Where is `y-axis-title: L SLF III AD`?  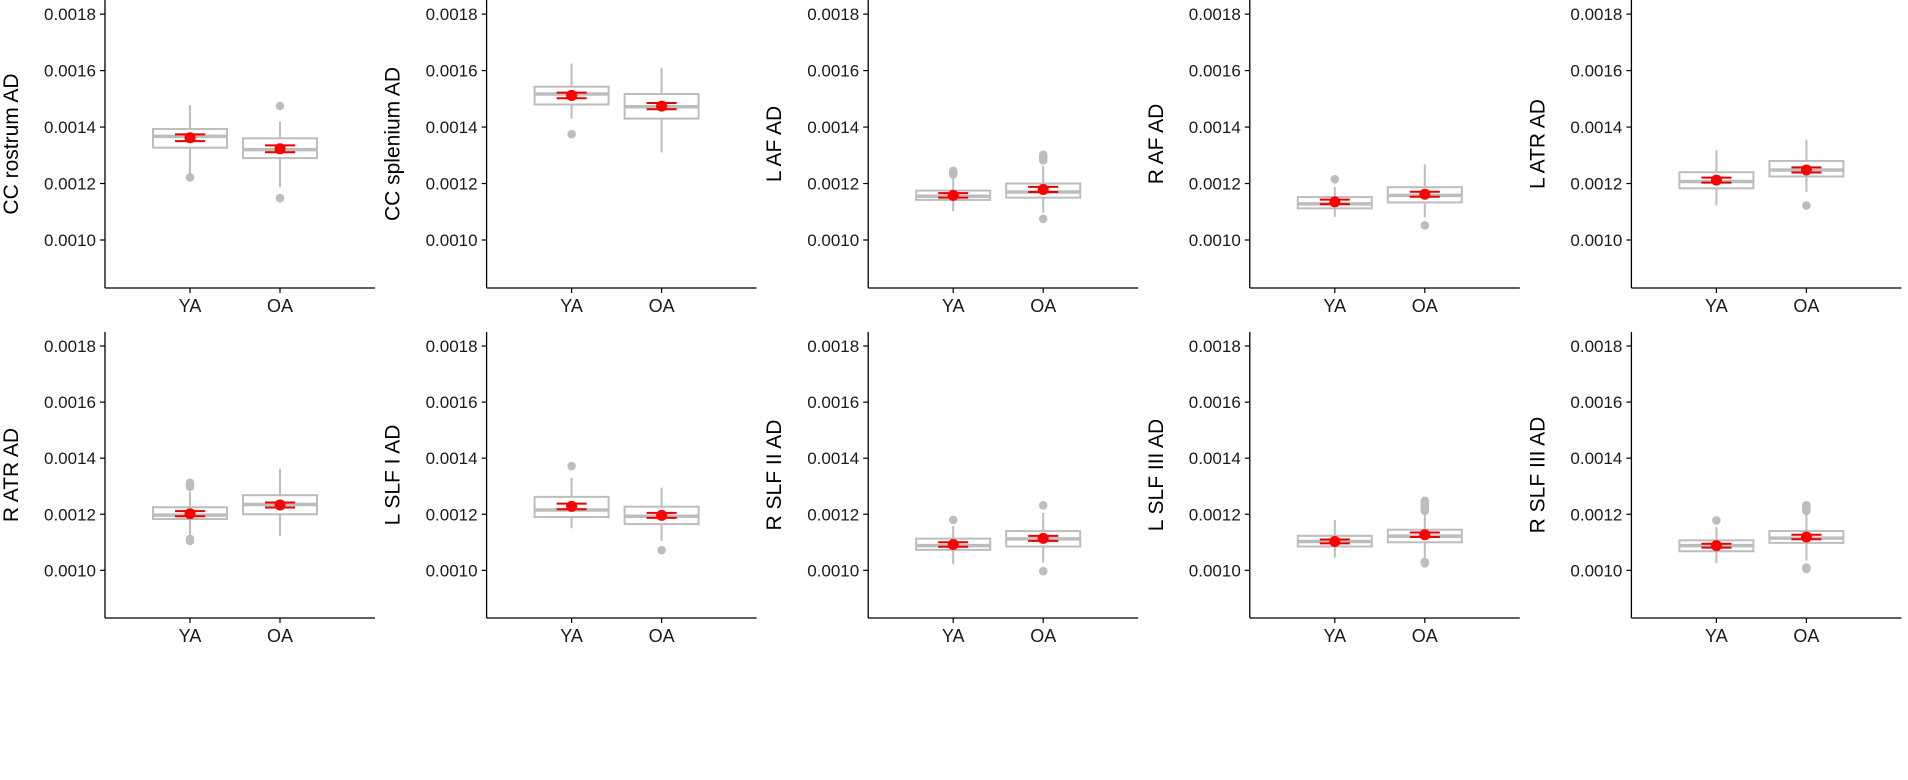
y-axis-title: L SLF III AD is located at coordinates (1156, 475).